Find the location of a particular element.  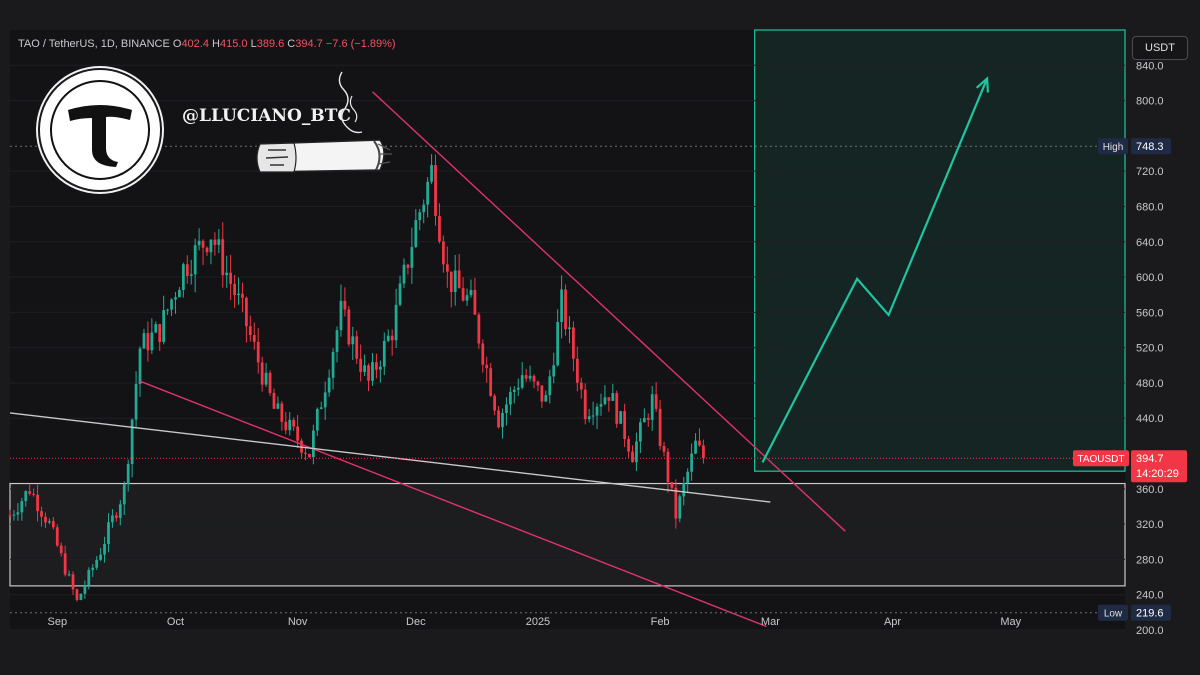

price-unit-button: USDT is located at coordinates (1160, 48).